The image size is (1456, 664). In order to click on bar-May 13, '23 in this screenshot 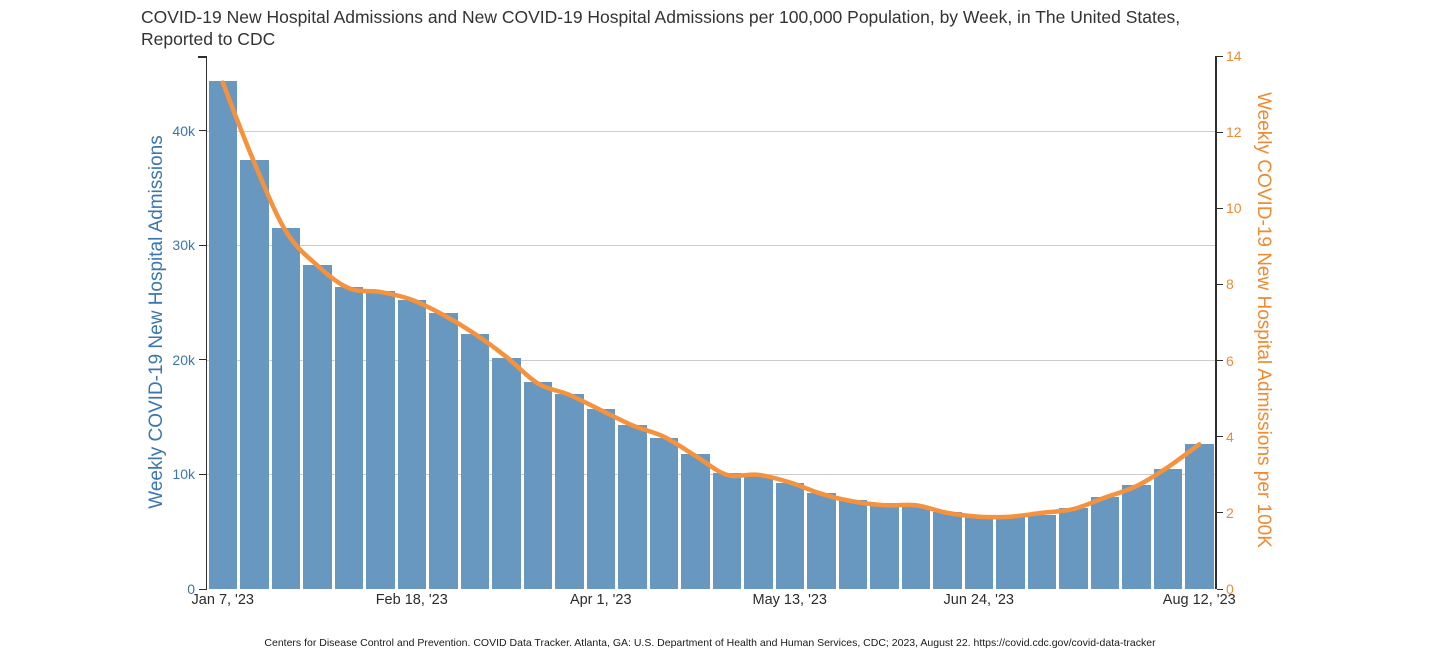, I will do `click(789, 535)`.